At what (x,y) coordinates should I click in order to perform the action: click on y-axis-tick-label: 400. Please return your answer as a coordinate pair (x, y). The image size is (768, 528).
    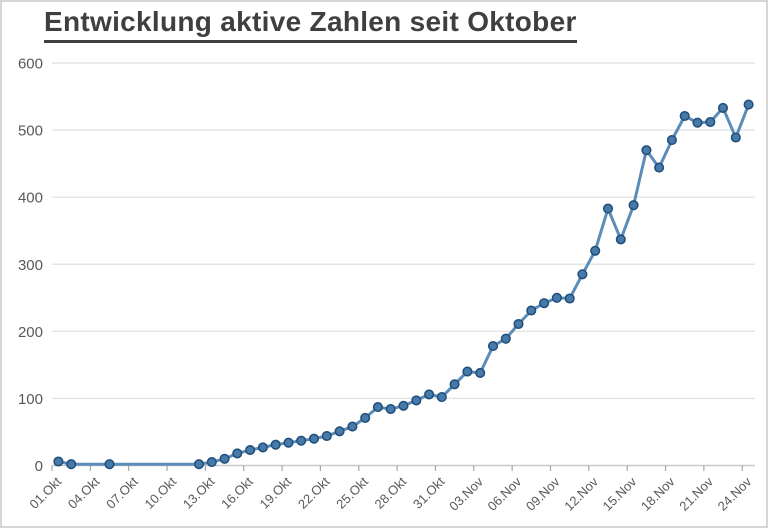
    Looking at the image, I should click on (30, 198).